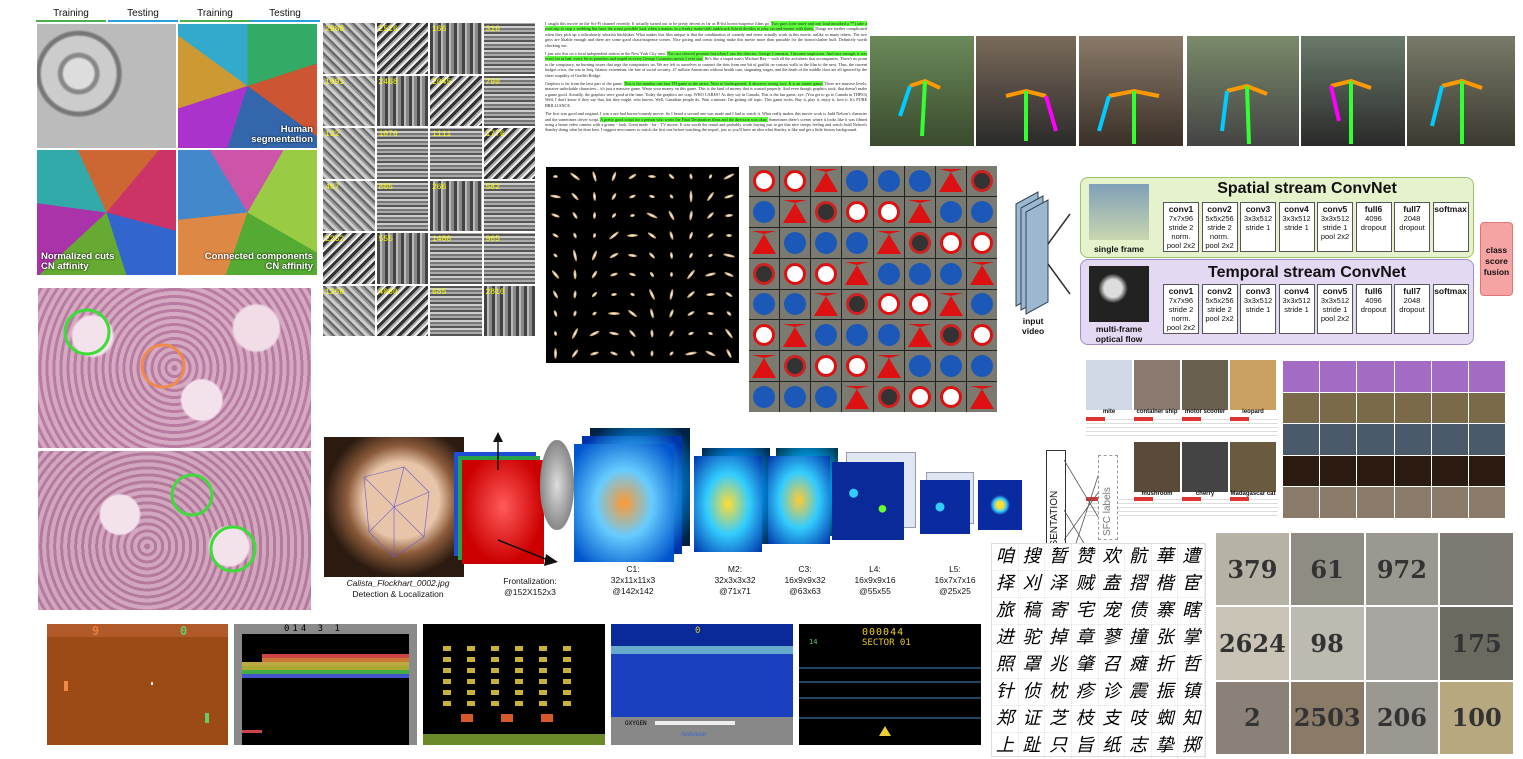  I want to click on handwritten-char: 哲, so click(1191, 665).